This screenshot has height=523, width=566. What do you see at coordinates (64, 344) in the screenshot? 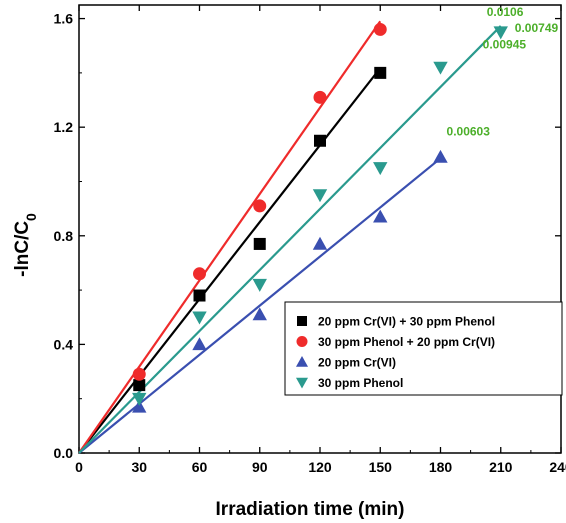
I see `y-tick-label: 0.4` at bounding box center [64, 344].